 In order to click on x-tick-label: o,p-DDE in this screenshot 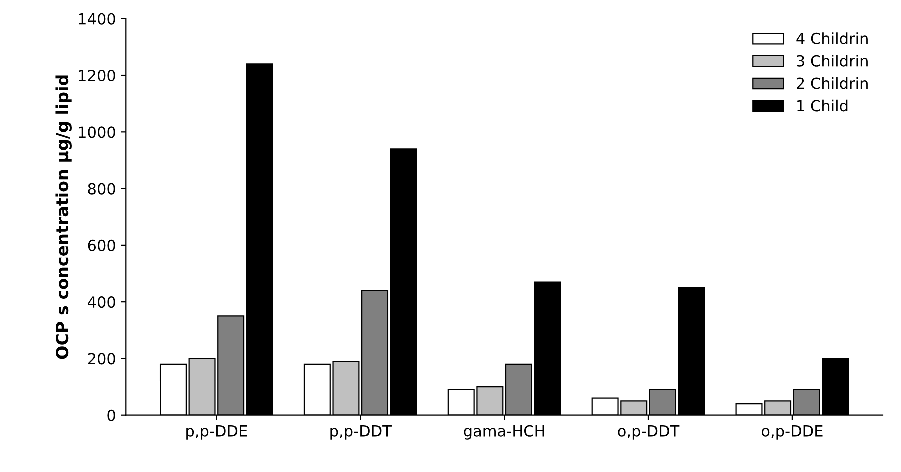, I will do `click(792, 433)`.